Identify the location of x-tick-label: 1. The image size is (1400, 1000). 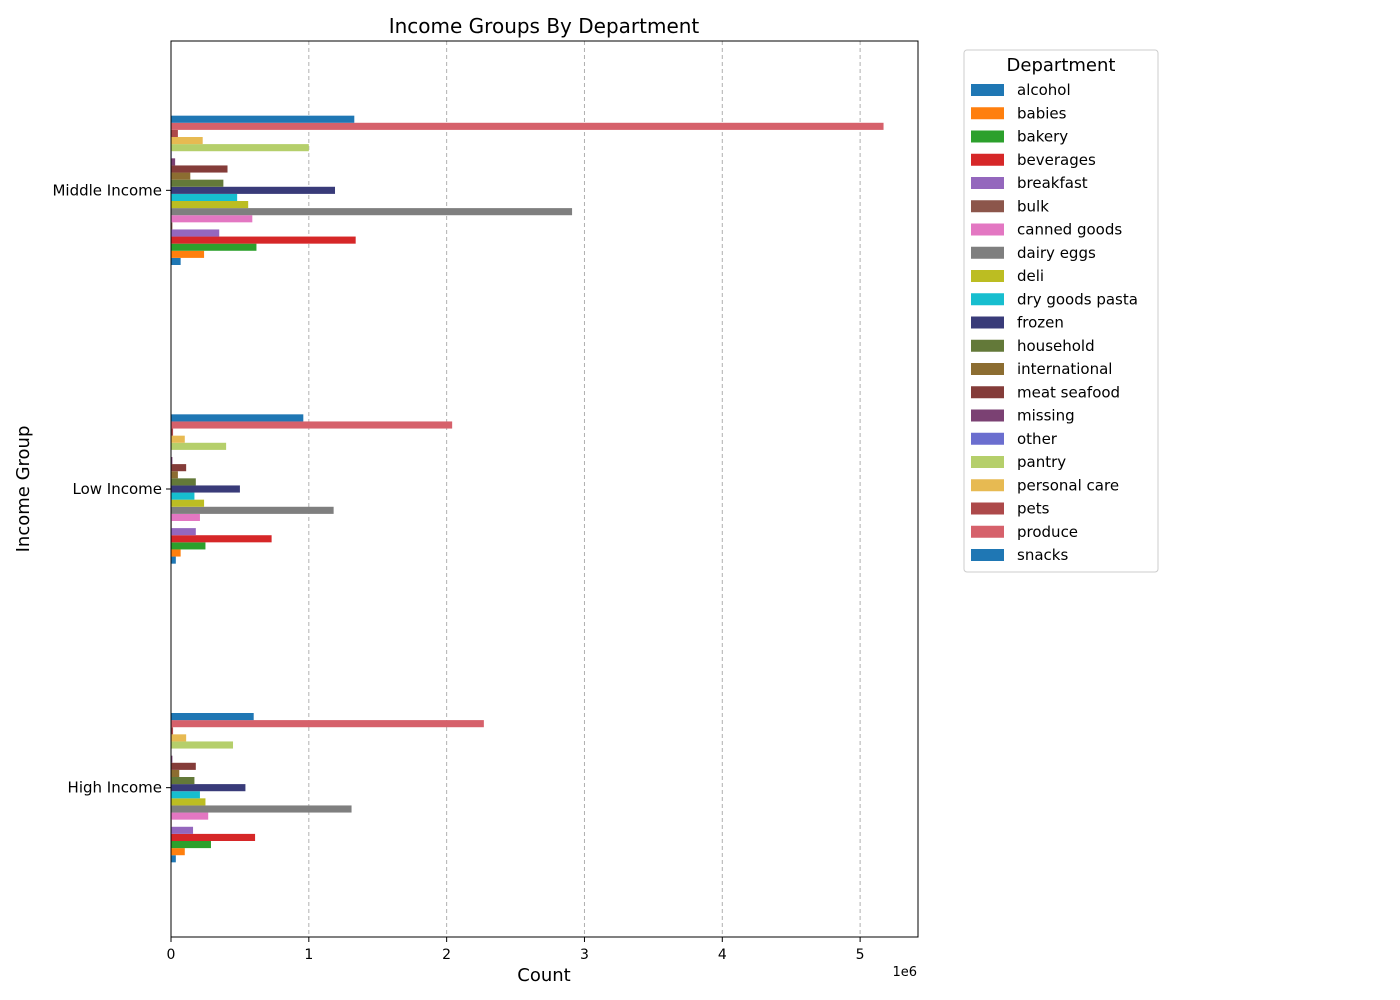
(308, 955).